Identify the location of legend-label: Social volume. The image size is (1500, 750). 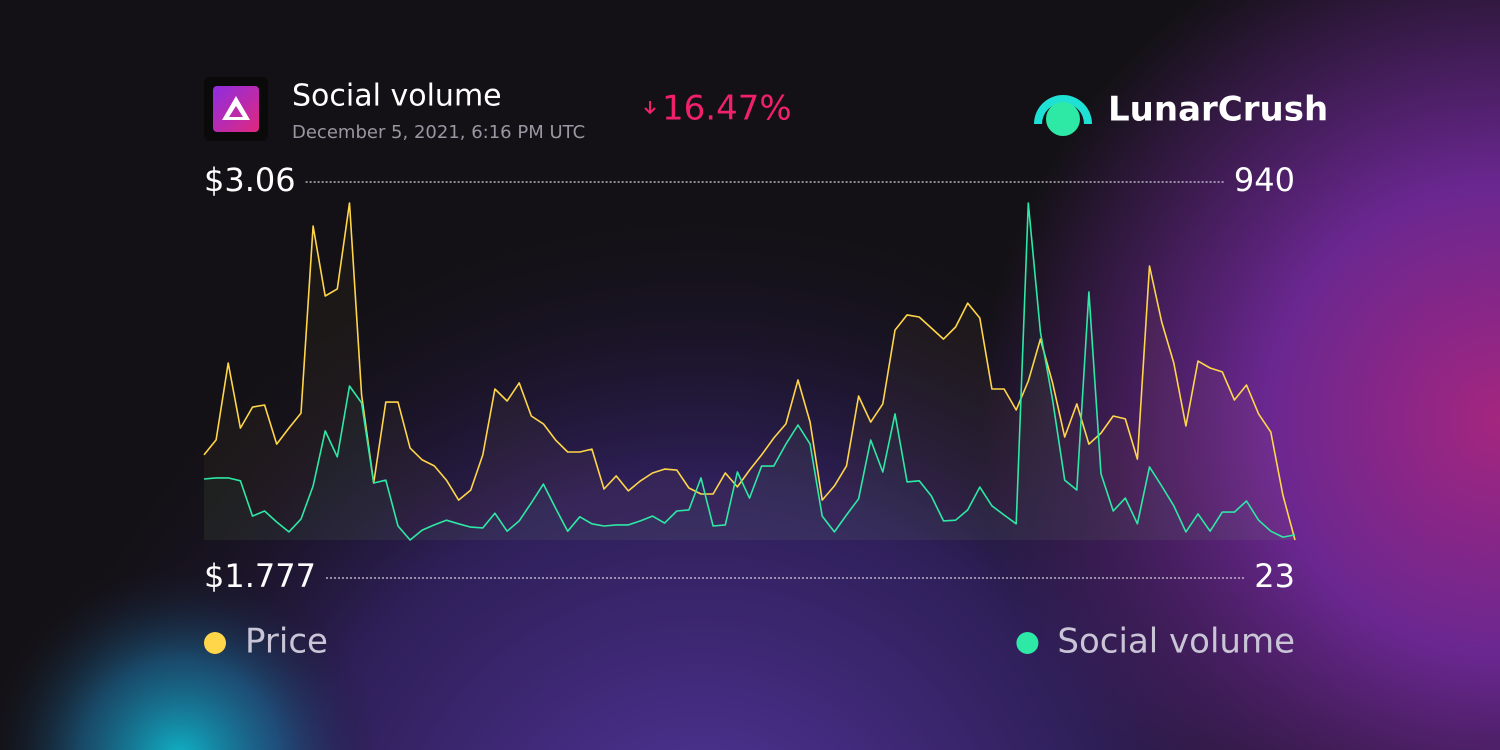
(1176, 642).